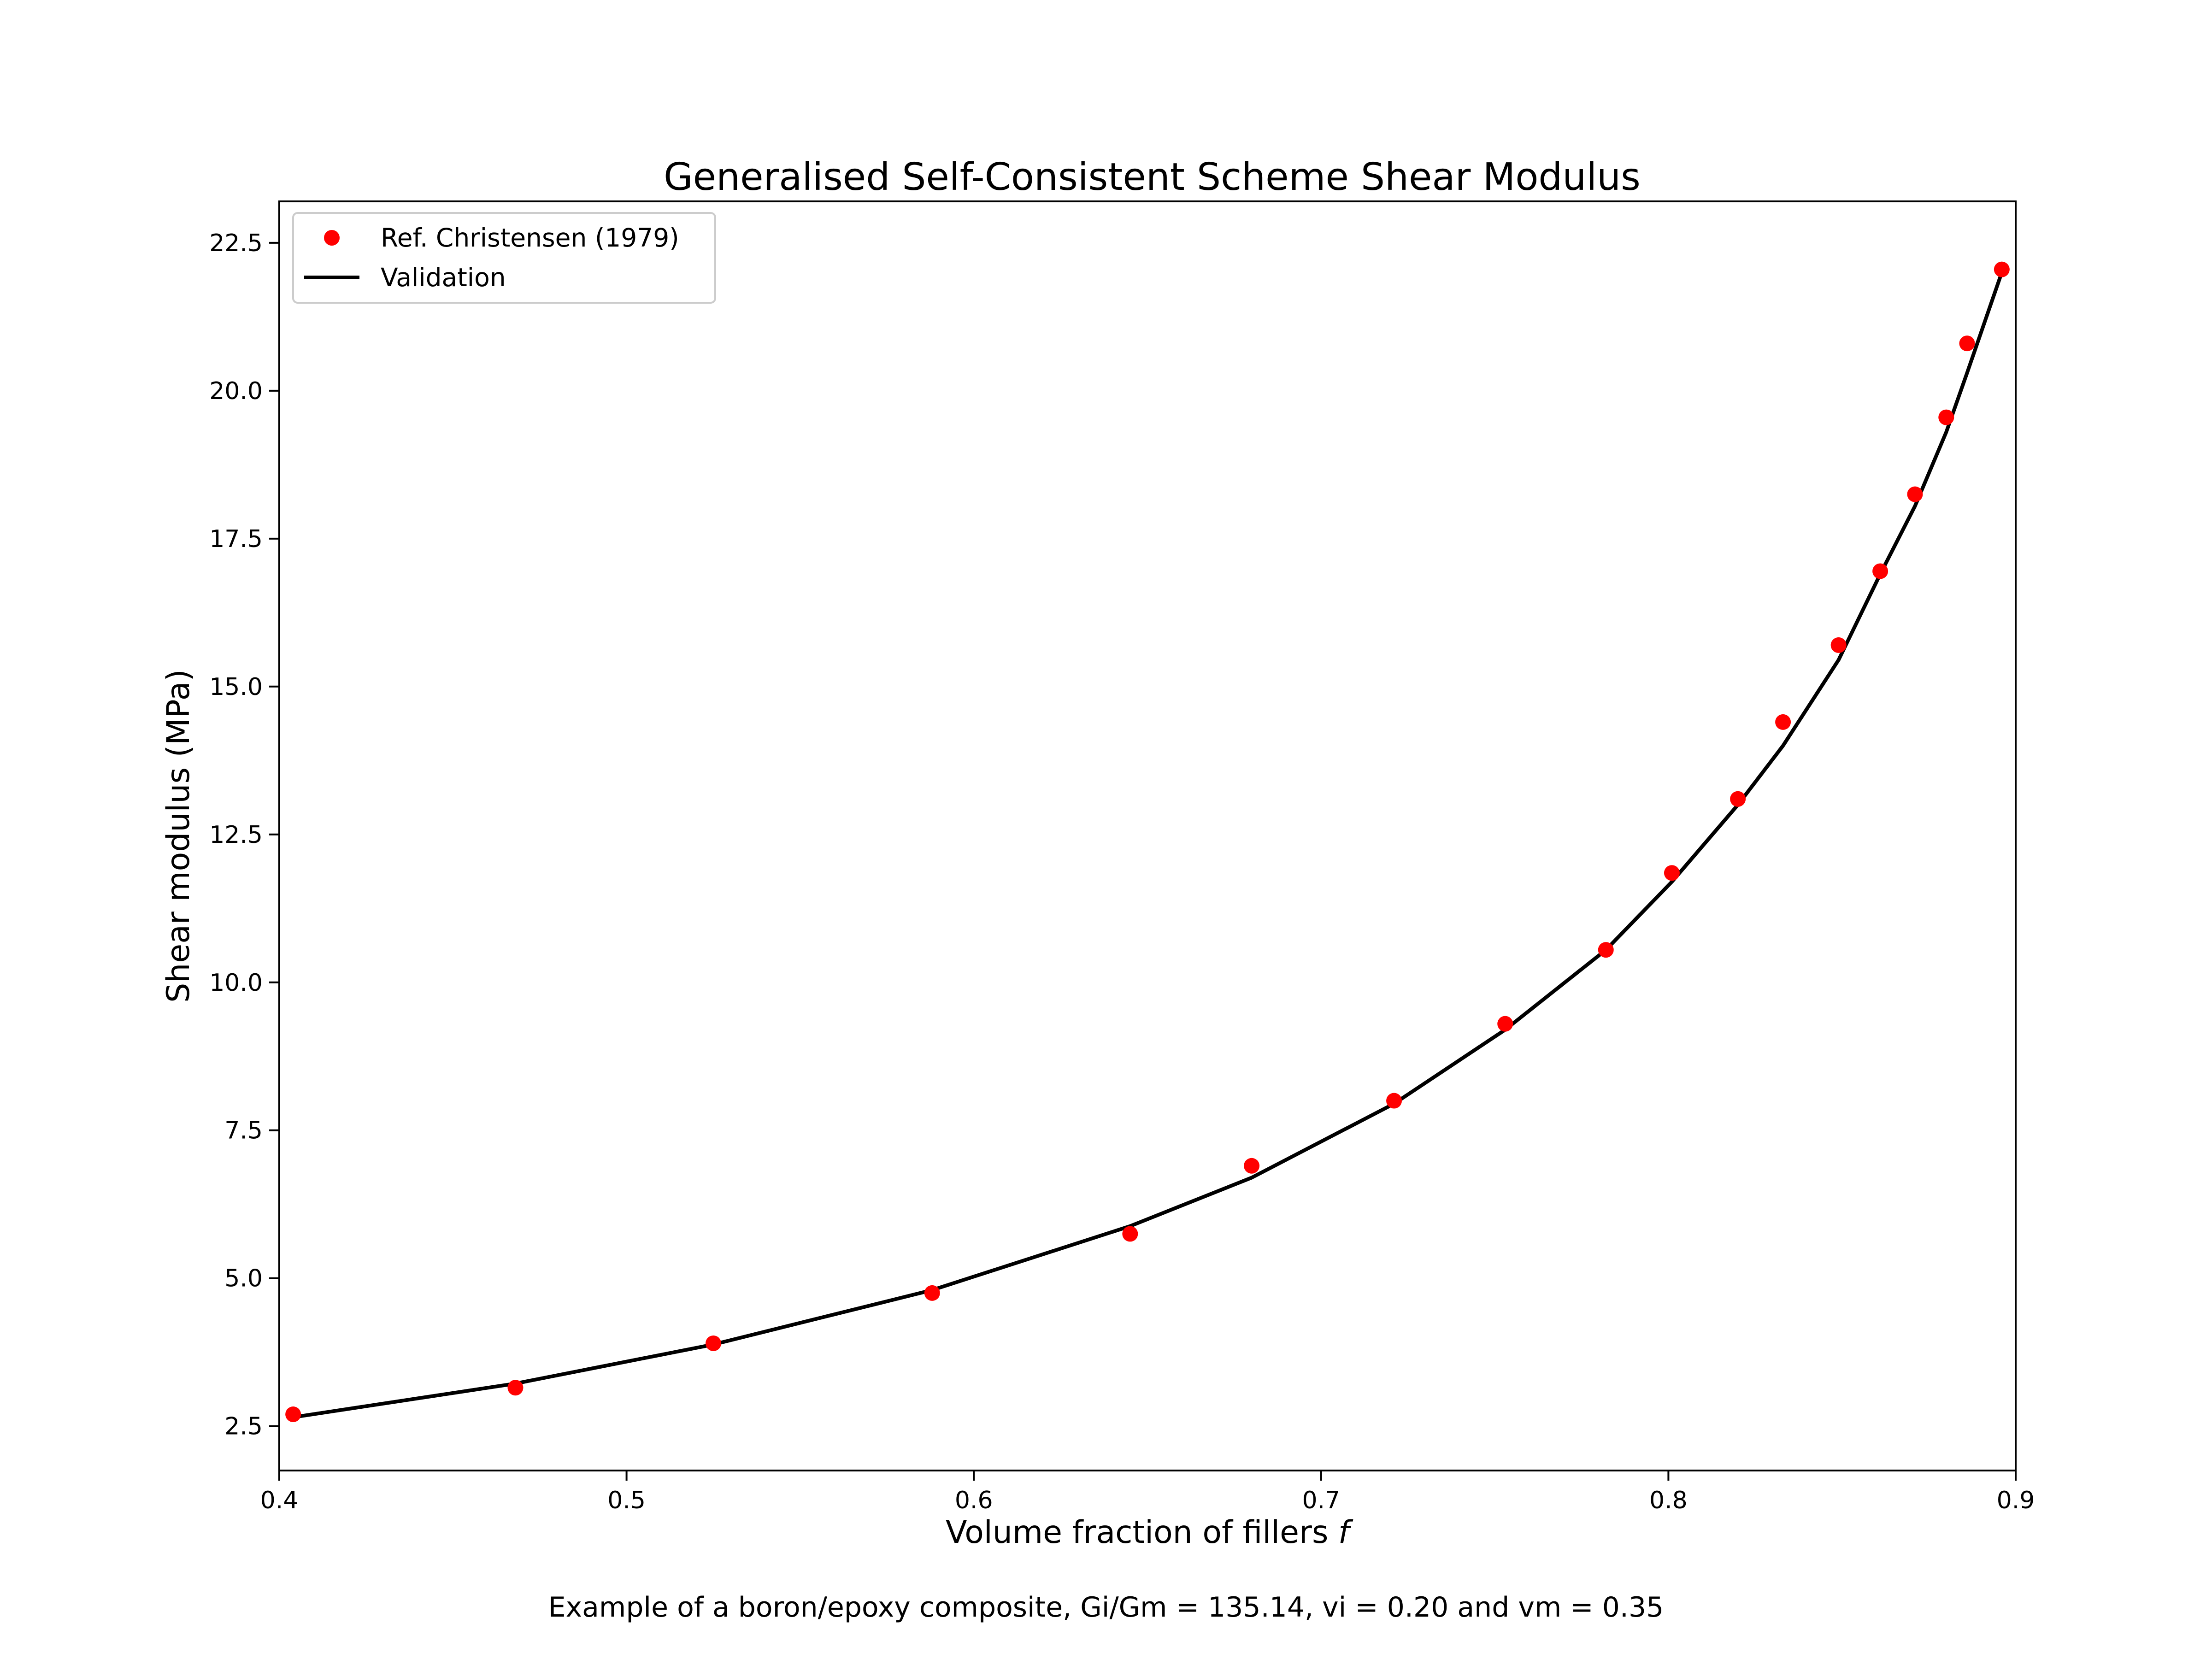 Image resolution: width=2212 pixels, height=1659 pixels. Describe the element at coordinates (243, 1427) in the screenshot. I see `y-tick-label: 2.5` at that location.